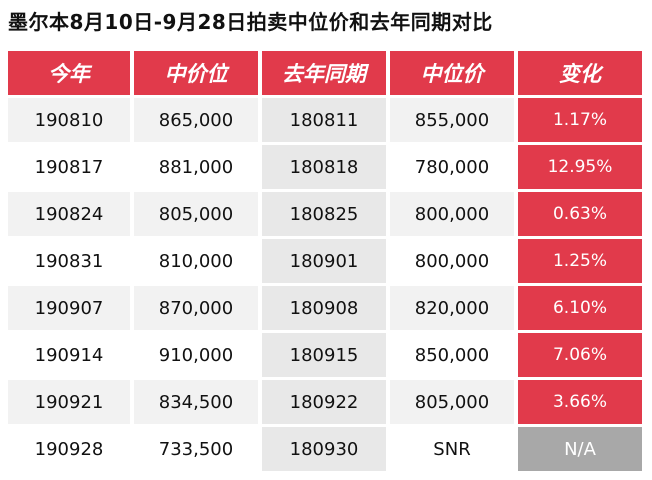 The image size is (652, 480). I want to click on cell-ly-date: 180811, so click(324, 120).